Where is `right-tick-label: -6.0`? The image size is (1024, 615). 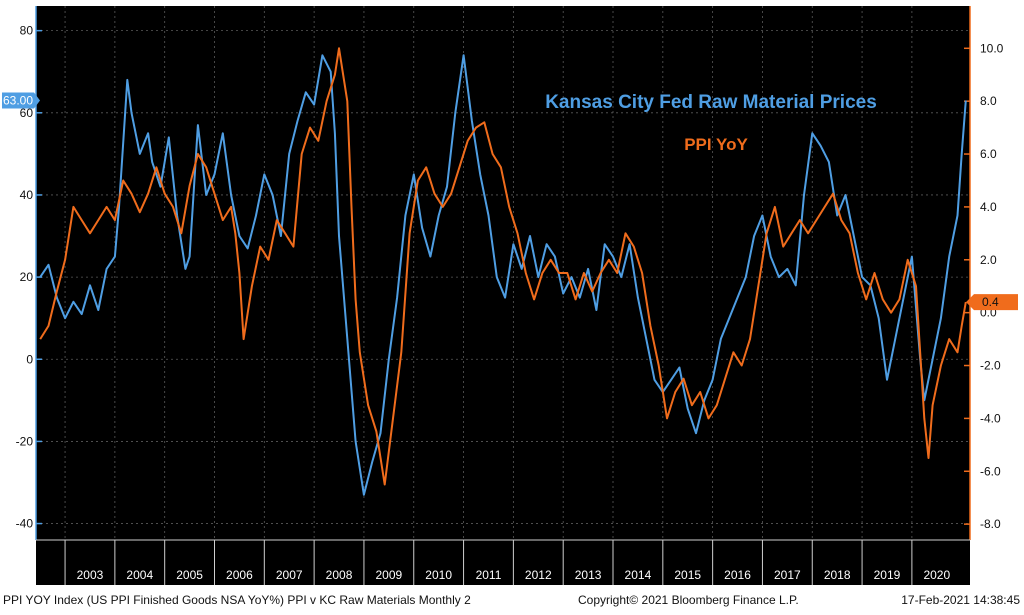 right-tick-label: -6.0 is located at coordinates (990, 471).